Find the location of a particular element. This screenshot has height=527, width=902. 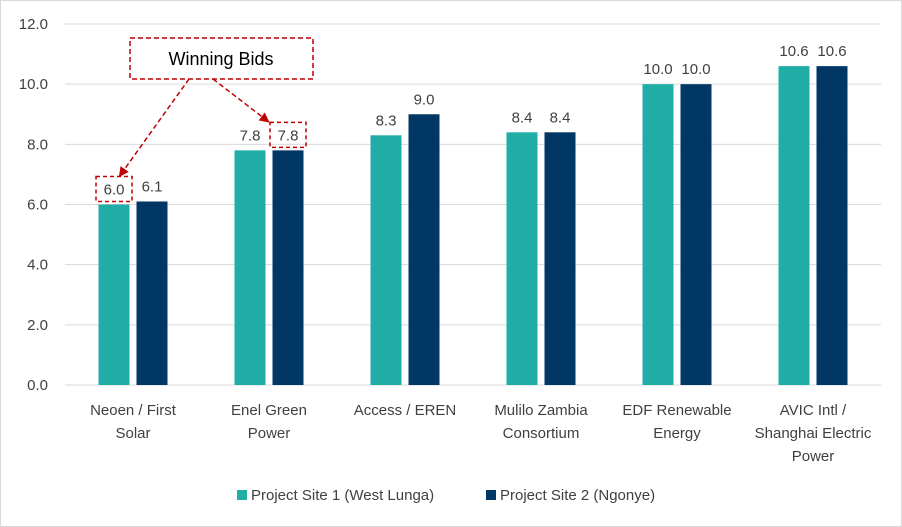

data-label: 8.3 is located at coordinates (386, 120).